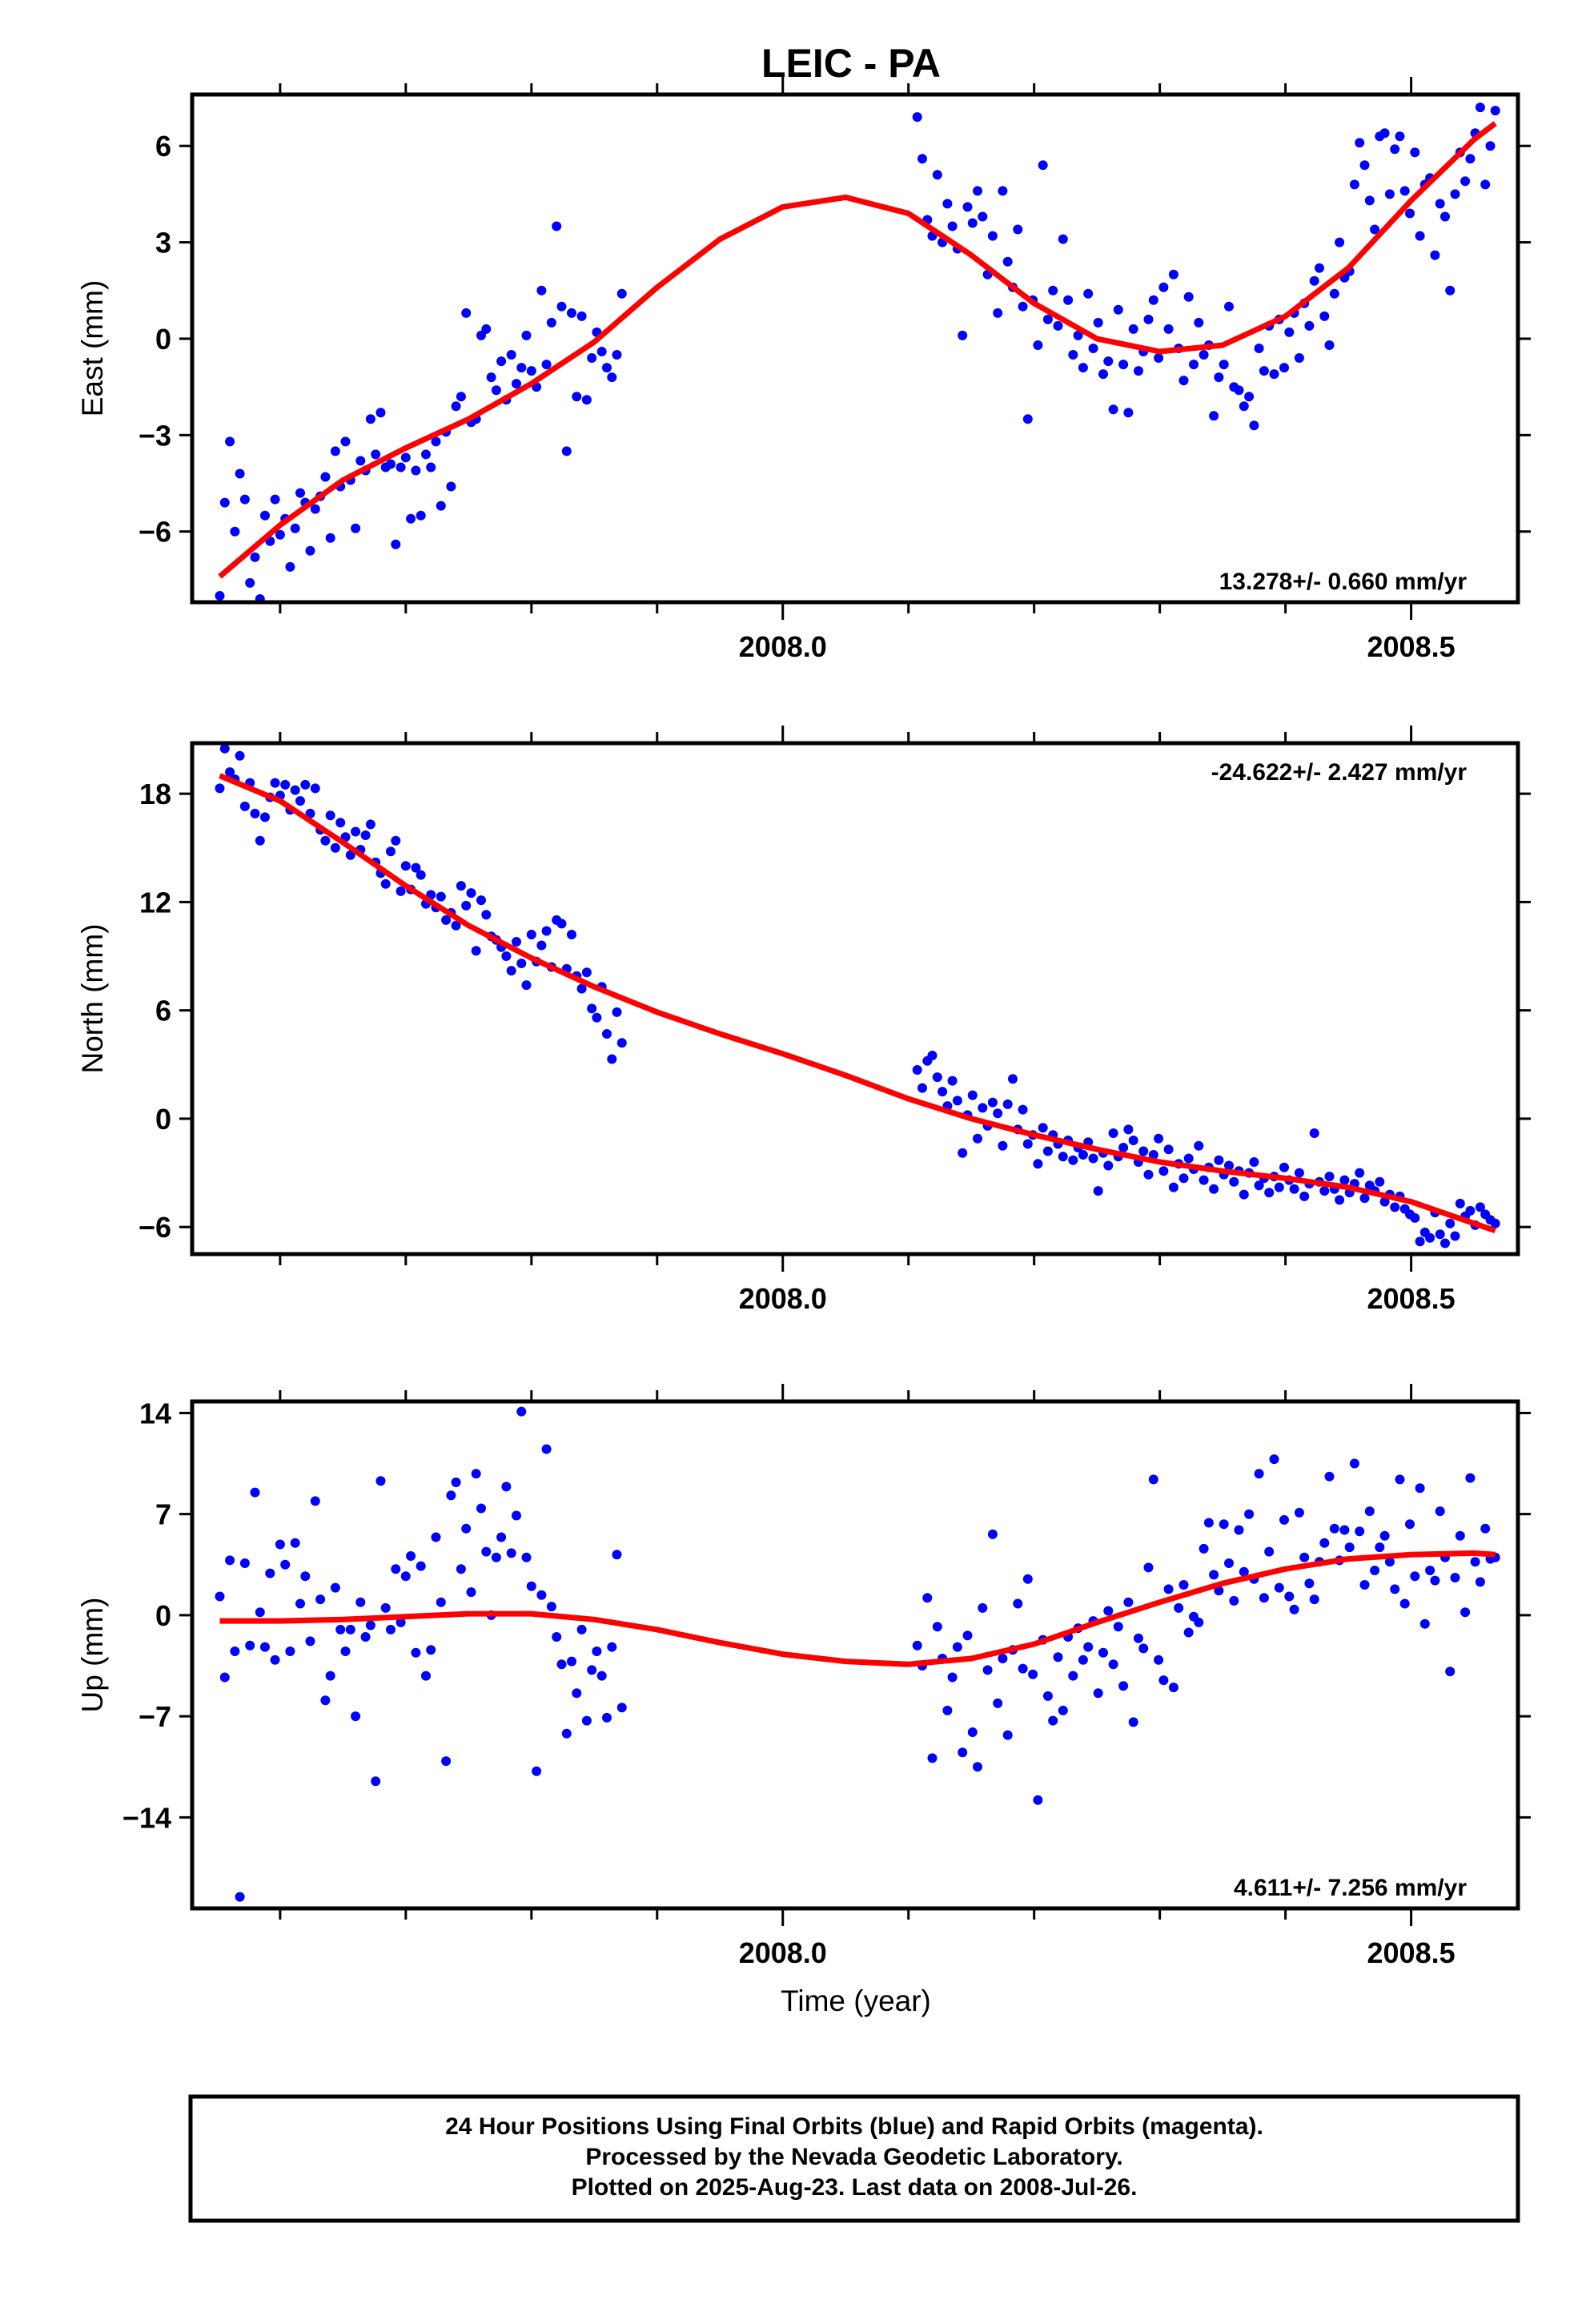 The height and width of the screenshot is (2324, 1582). Describe the element at coordinates (155, 794) in the screenshot. I see `y-tick-label: 18` at that location.